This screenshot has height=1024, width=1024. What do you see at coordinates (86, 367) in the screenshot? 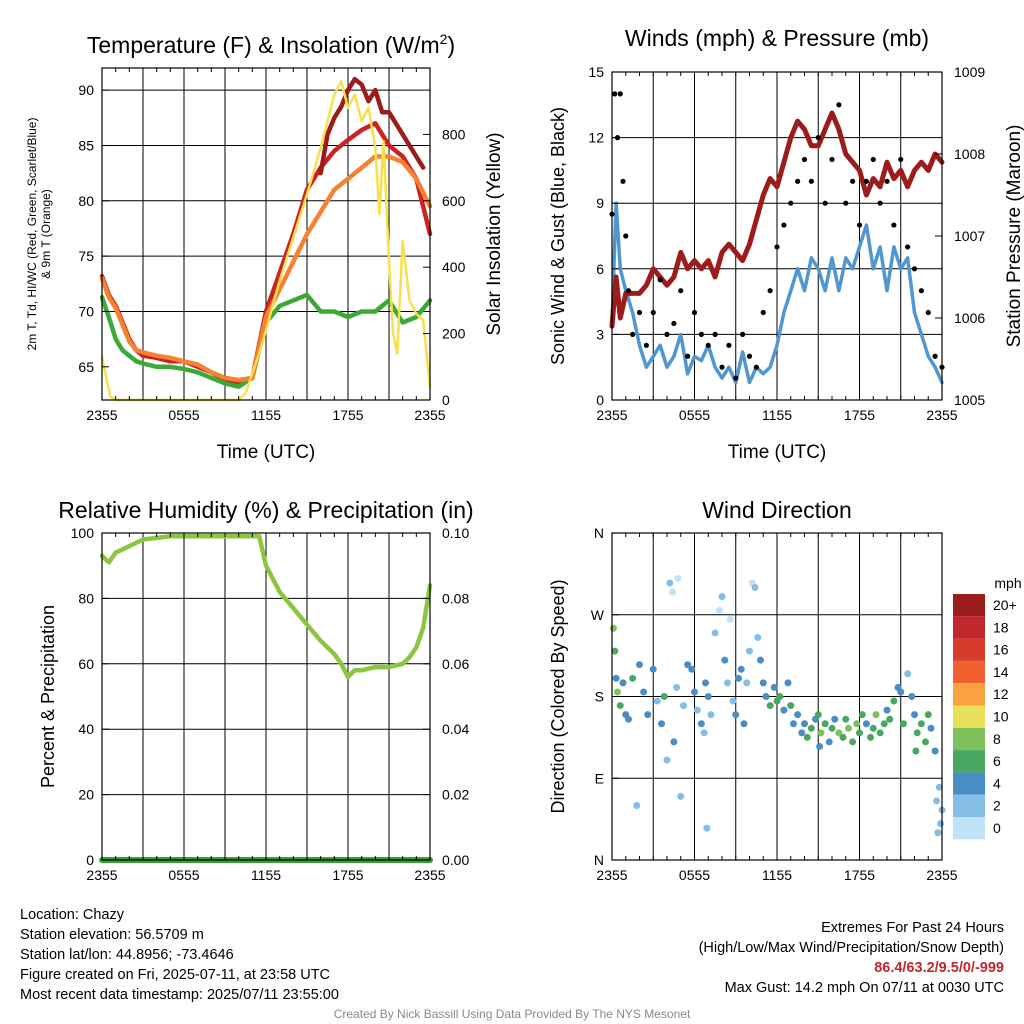
I see `y-tick-label: 65` at bounding box center [86, 367].